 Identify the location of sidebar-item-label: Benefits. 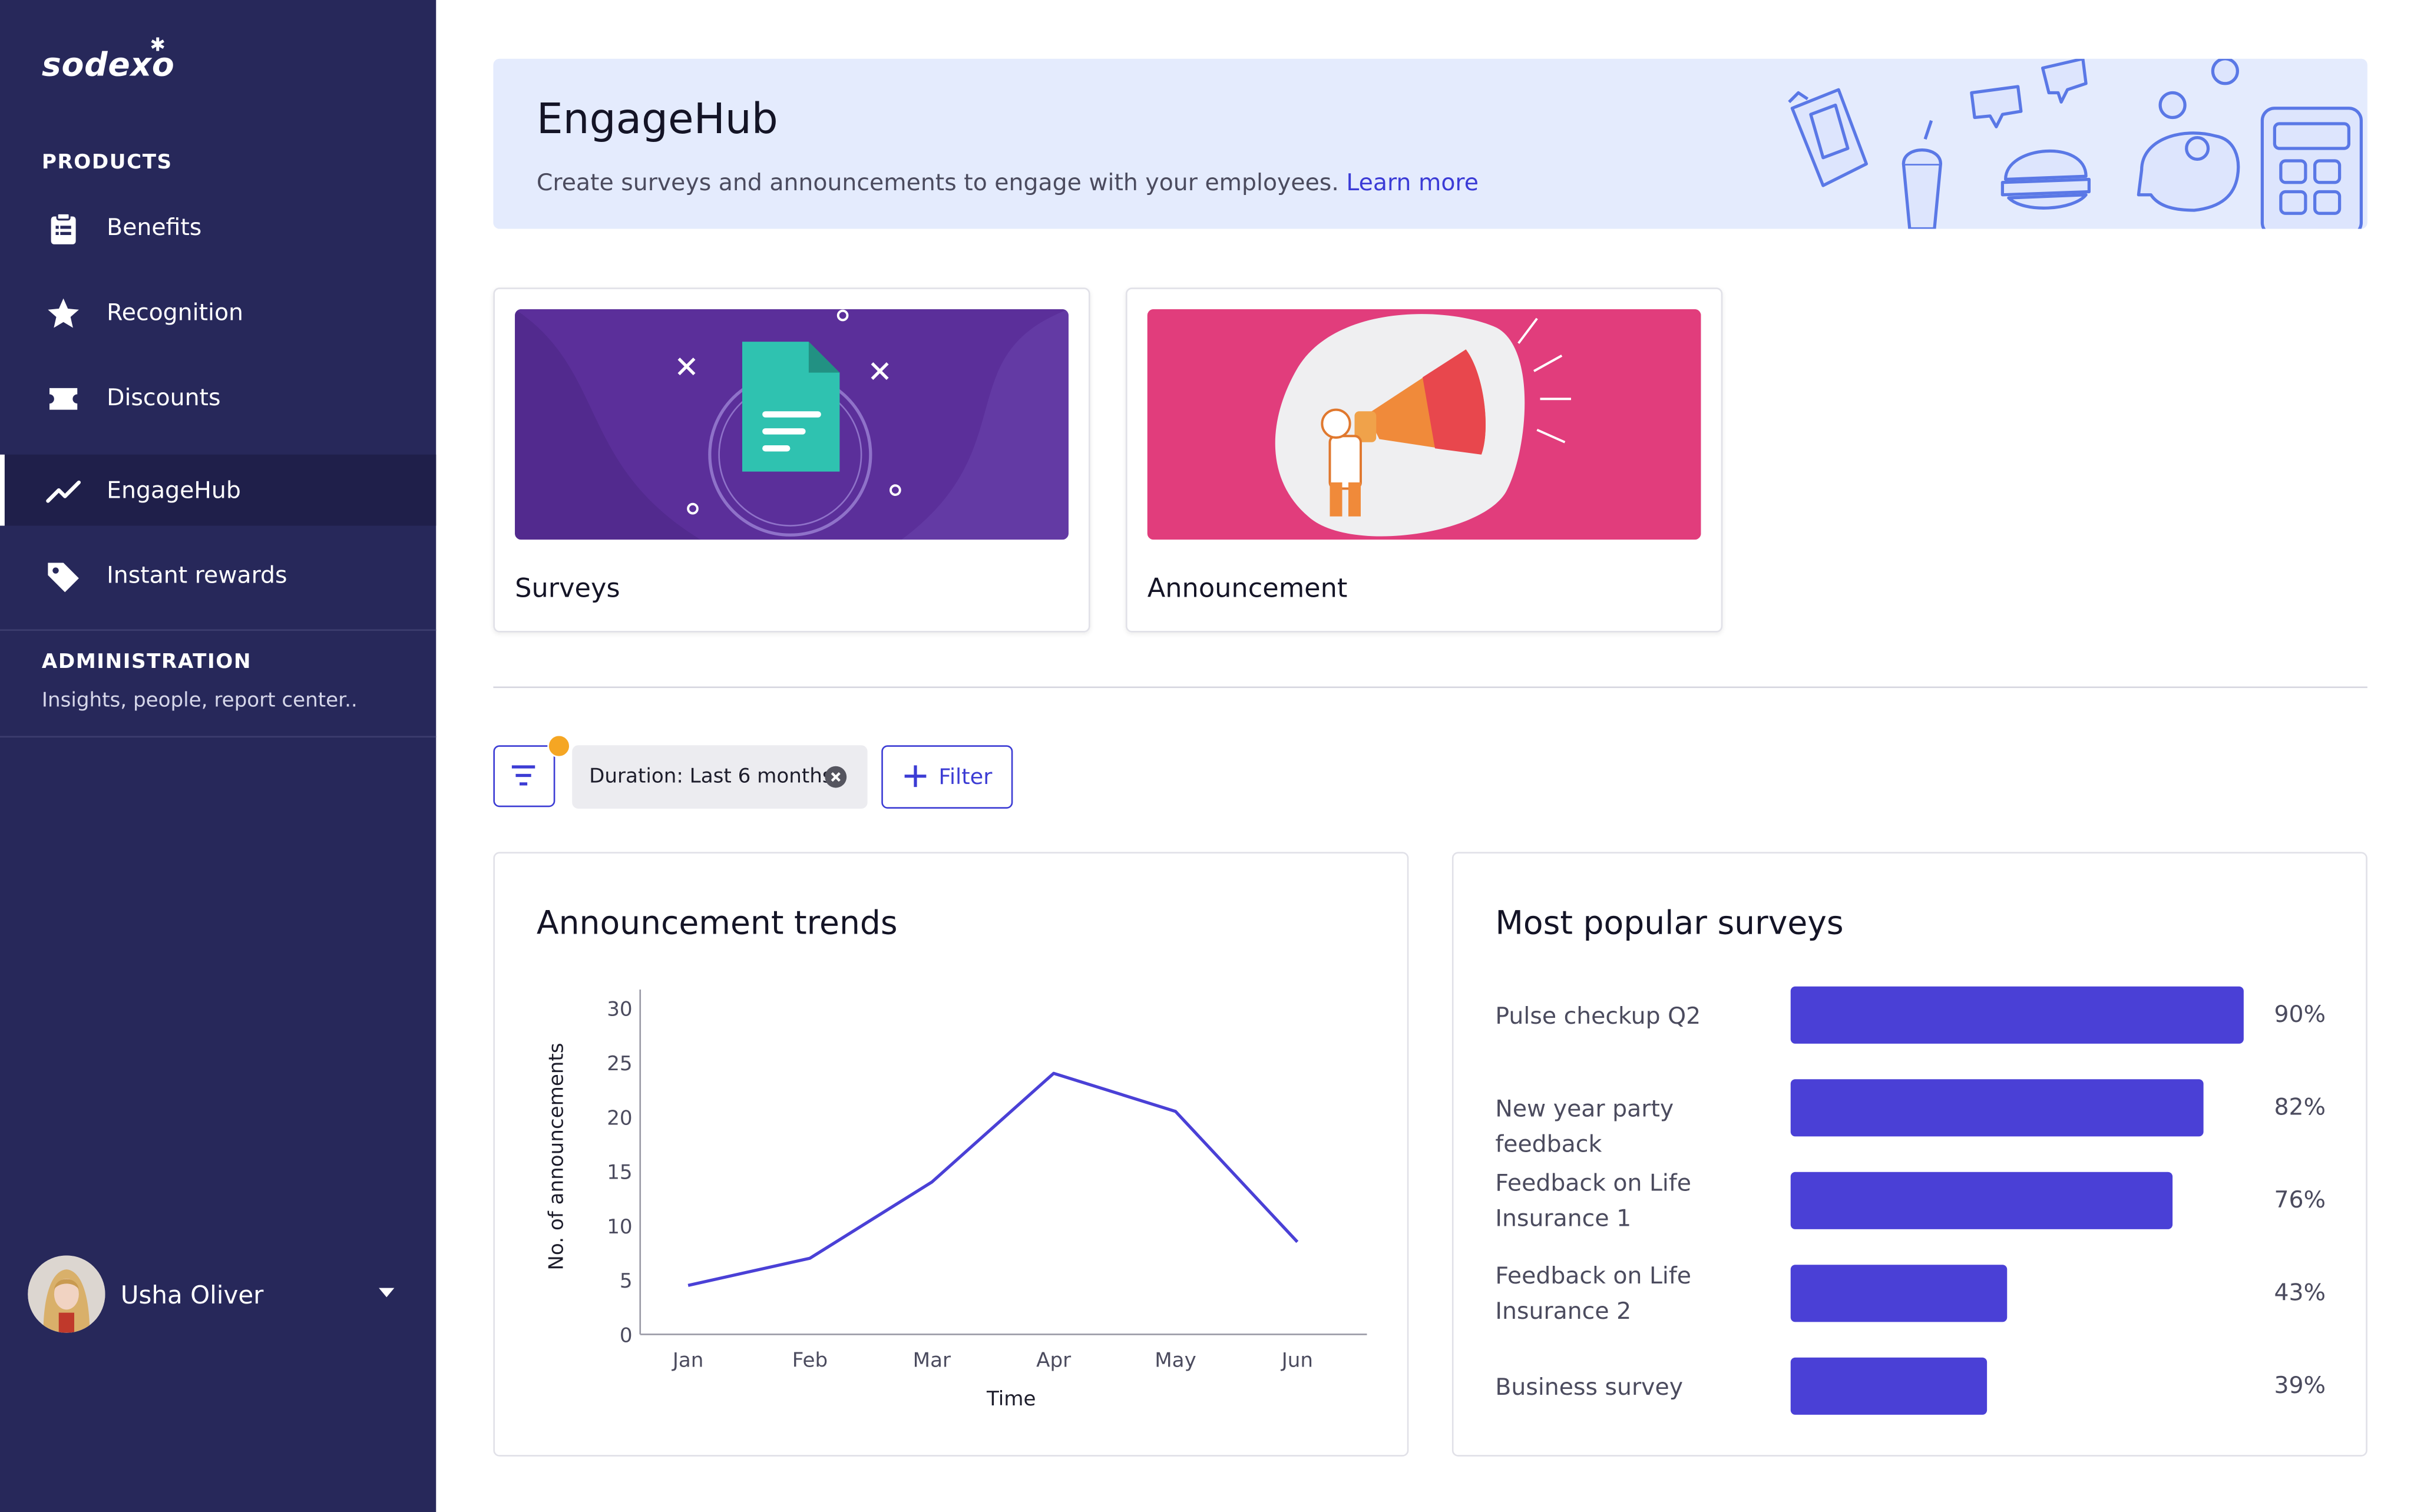
(154, 227).